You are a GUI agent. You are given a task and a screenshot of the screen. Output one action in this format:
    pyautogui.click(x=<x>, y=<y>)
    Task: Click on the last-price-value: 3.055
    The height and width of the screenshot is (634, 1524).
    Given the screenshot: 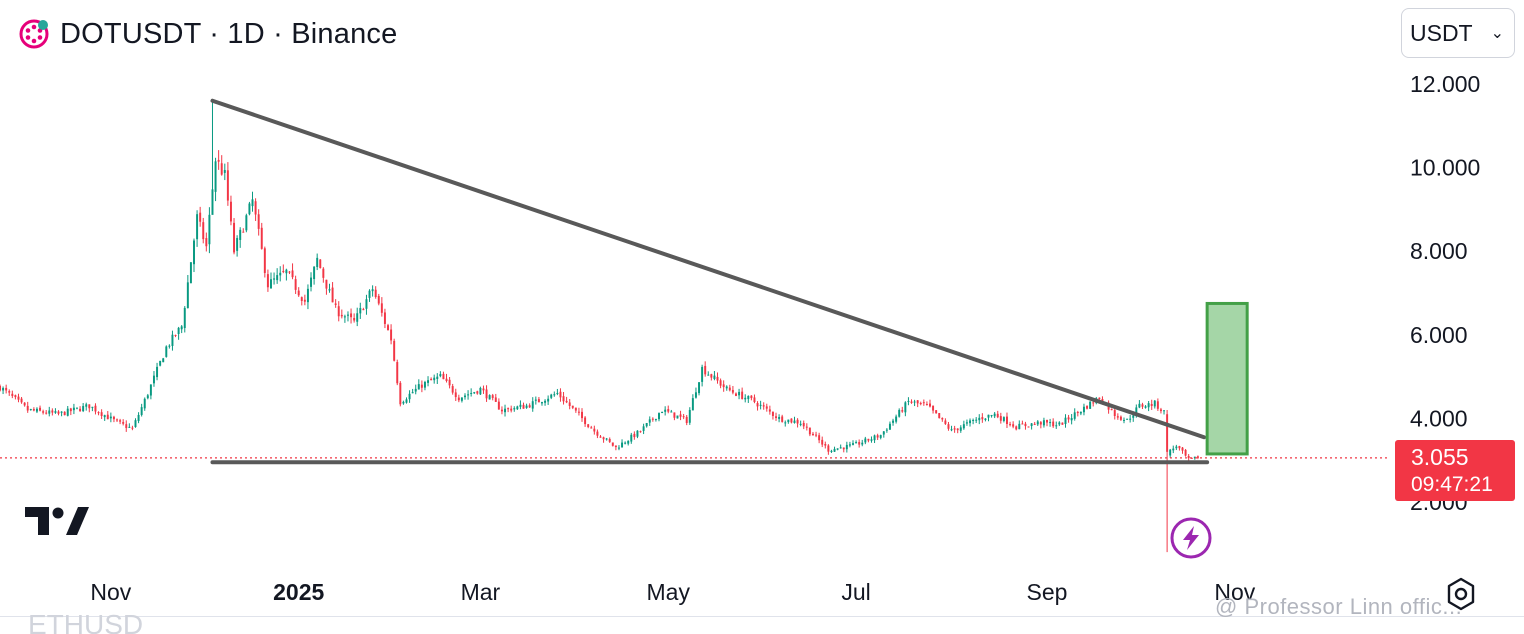 What is the action you would take?
    pyautogui.click(x=1440, y=457)
    